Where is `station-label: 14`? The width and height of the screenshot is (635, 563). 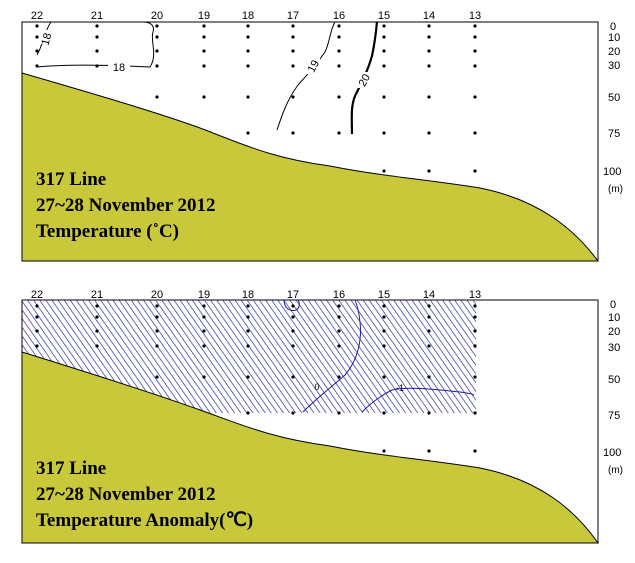
station-label: 14 is located at coordinates (429, 16).